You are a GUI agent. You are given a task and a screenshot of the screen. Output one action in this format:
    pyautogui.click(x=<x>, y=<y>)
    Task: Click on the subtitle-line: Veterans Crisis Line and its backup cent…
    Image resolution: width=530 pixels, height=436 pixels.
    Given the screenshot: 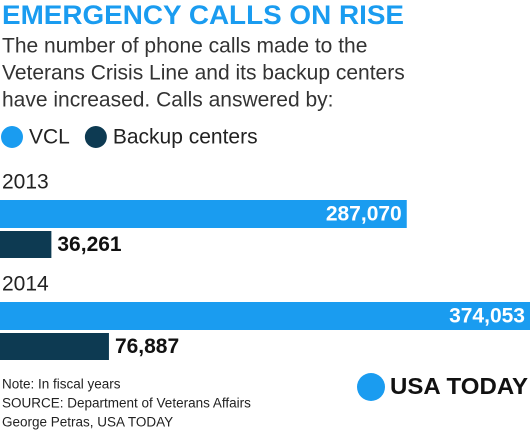 What is the action you would take?
    pyautogui.click(x=203, y=73)
    